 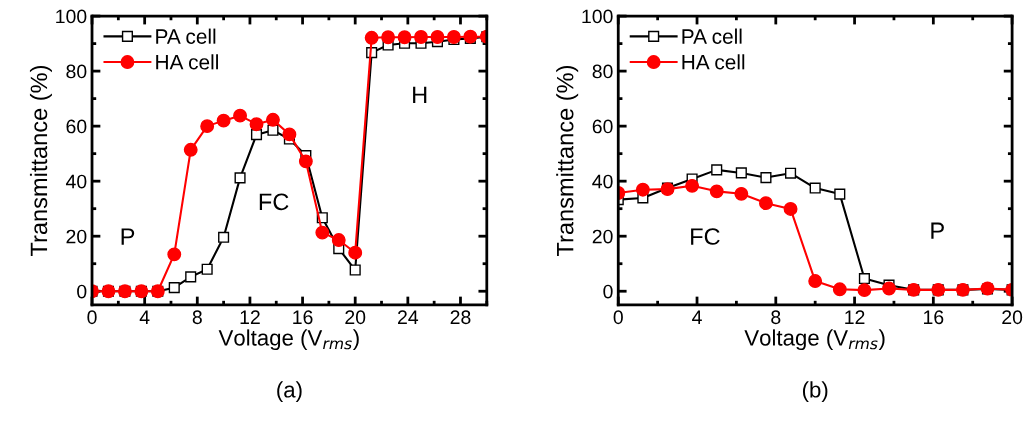 I want to click on text: (b), so click(x=815, y=391).